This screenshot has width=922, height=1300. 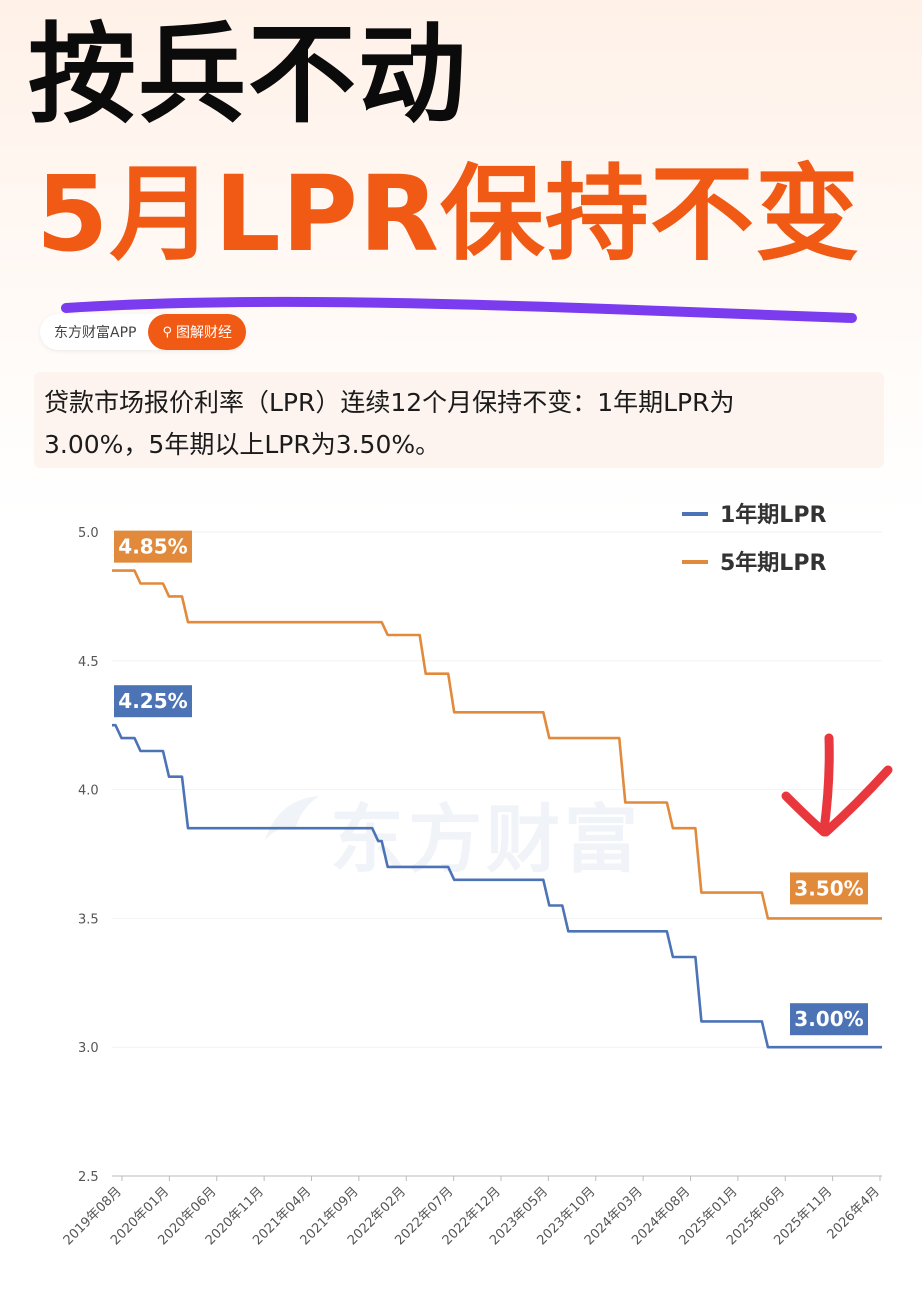 I want to click on label-1y-end-bg, so click(x=829, y=1019).